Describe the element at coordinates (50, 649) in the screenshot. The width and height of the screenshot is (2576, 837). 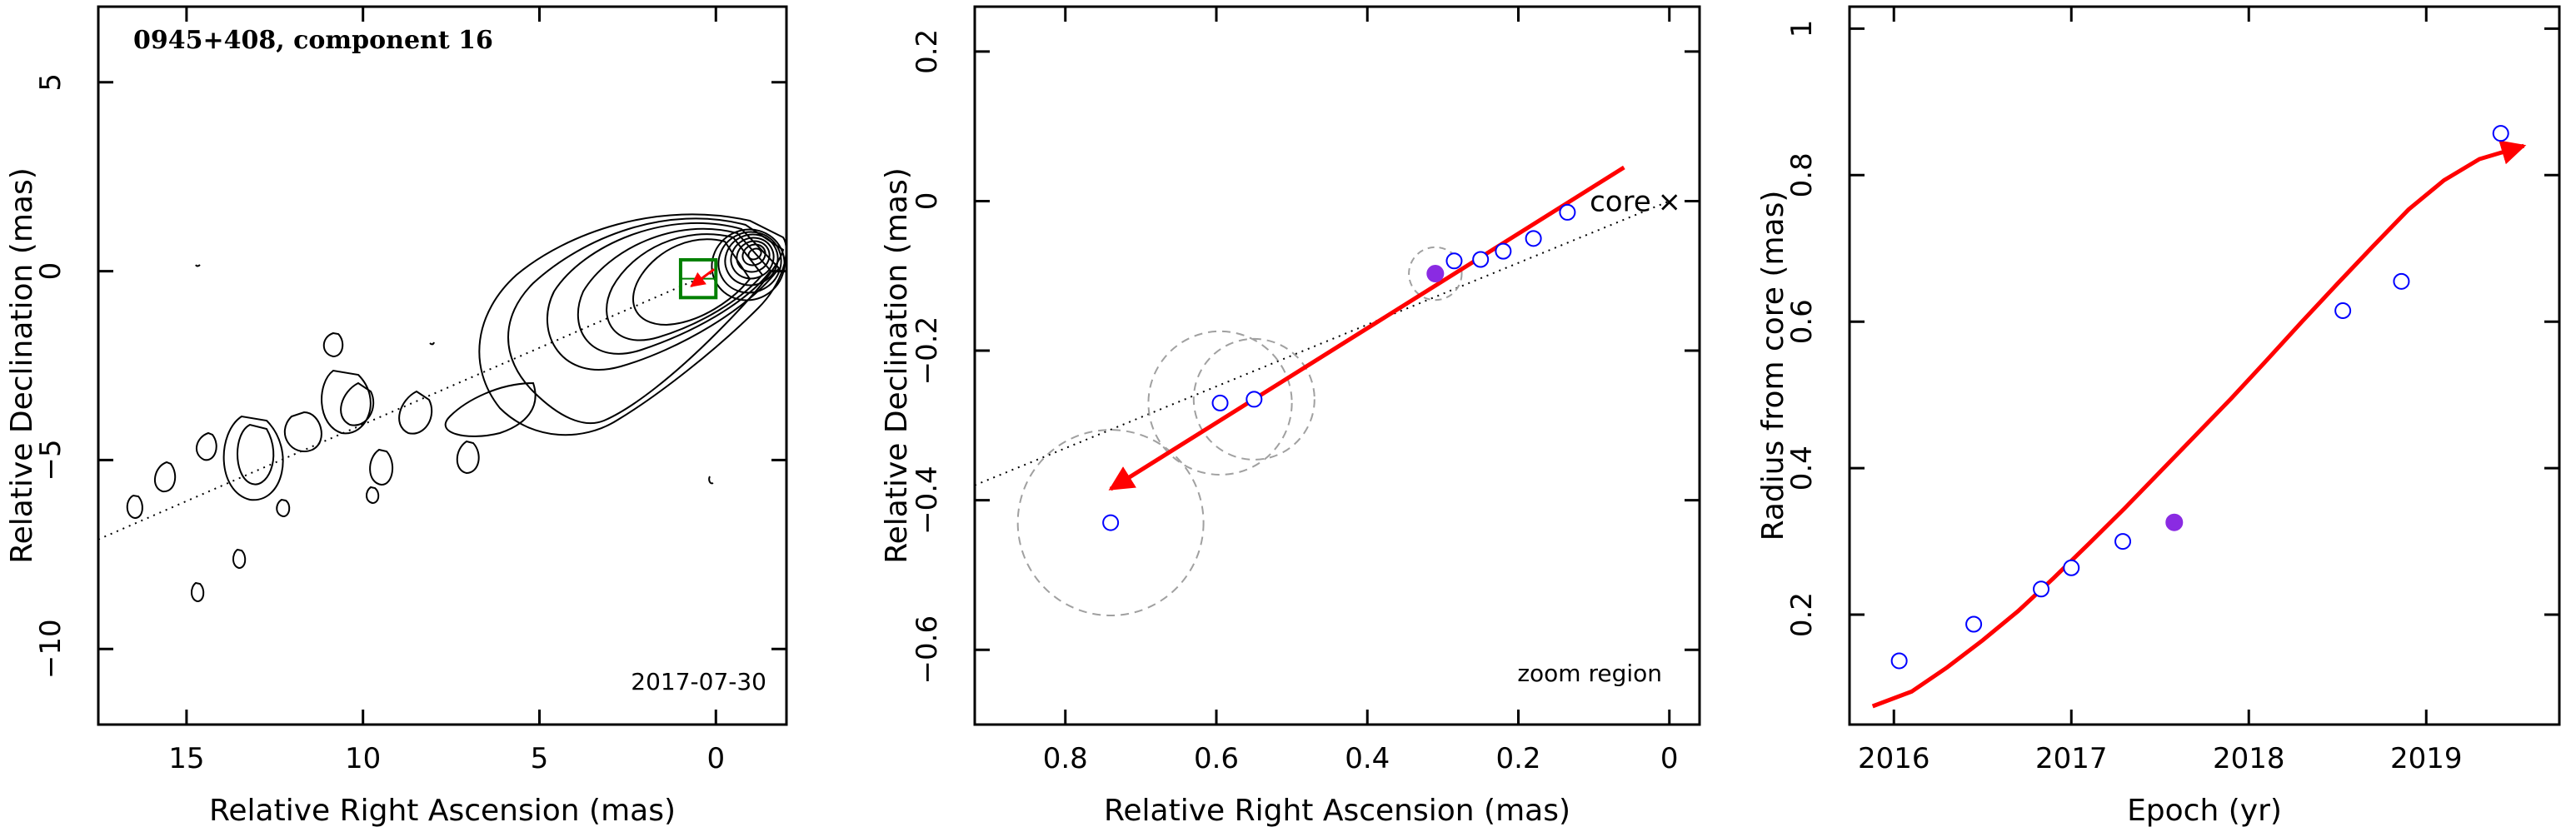
I see `y-tick-label: −10` at that location.